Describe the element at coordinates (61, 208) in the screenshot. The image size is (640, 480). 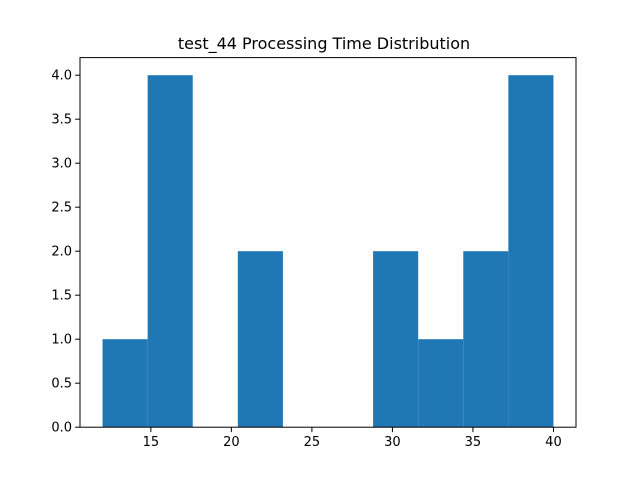
I see `y-tick-label: 2.5` at that location.